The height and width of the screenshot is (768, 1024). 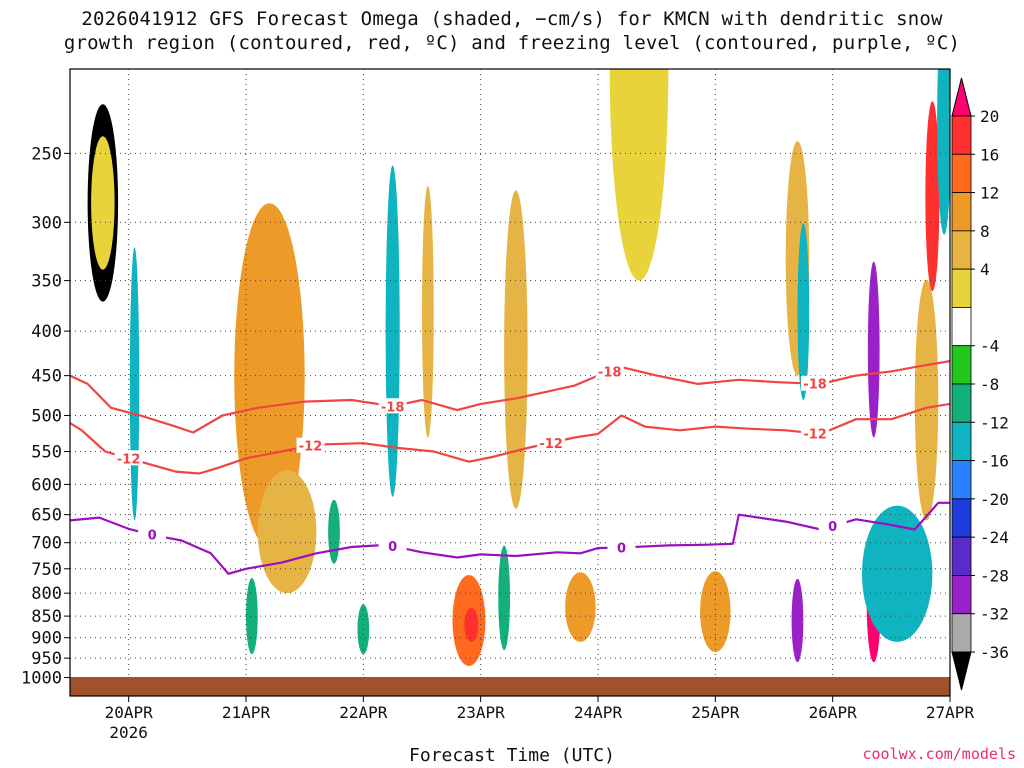 What do you see at coordinates (46, 516) in the screenshot?
I see `y-tick-label: 650` at bounding box center [46, 516].